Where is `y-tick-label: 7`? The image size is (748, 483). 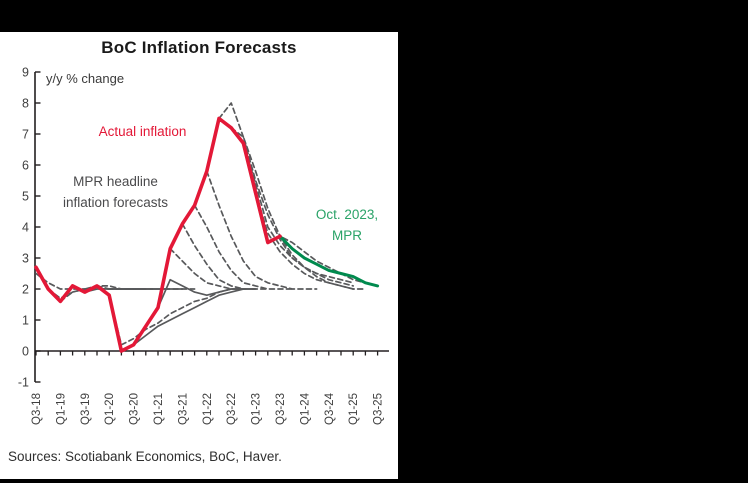 y-tick-label: 7 is located at coordinates (25, 135).